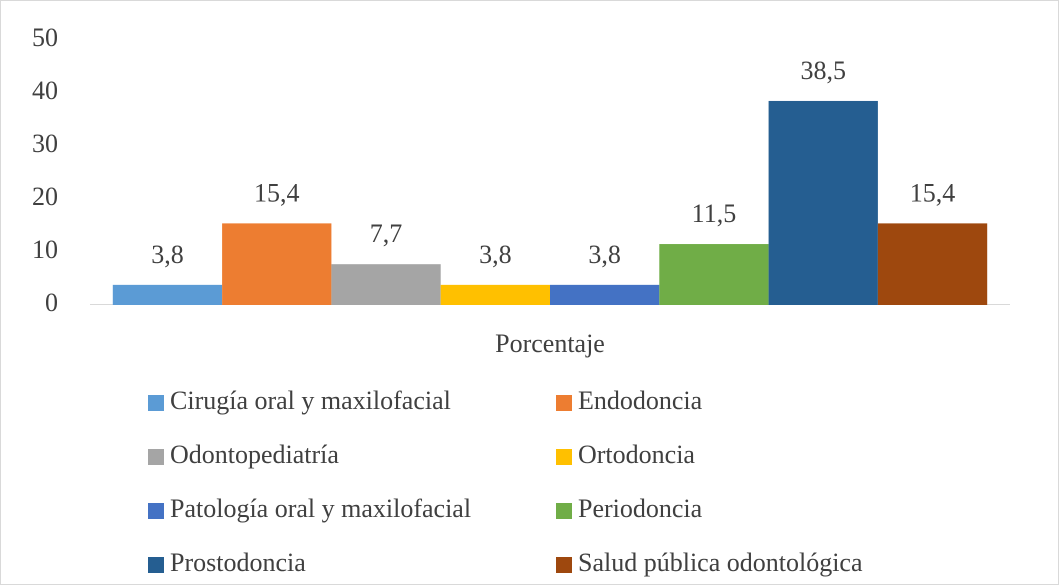 This screenshot has width=1059, height=585. What do you see at coordinates (310, 400) in the screenshot?
I see `legend-label: Cirugía oral y maxilofacial` at bounding box center [310, 400].